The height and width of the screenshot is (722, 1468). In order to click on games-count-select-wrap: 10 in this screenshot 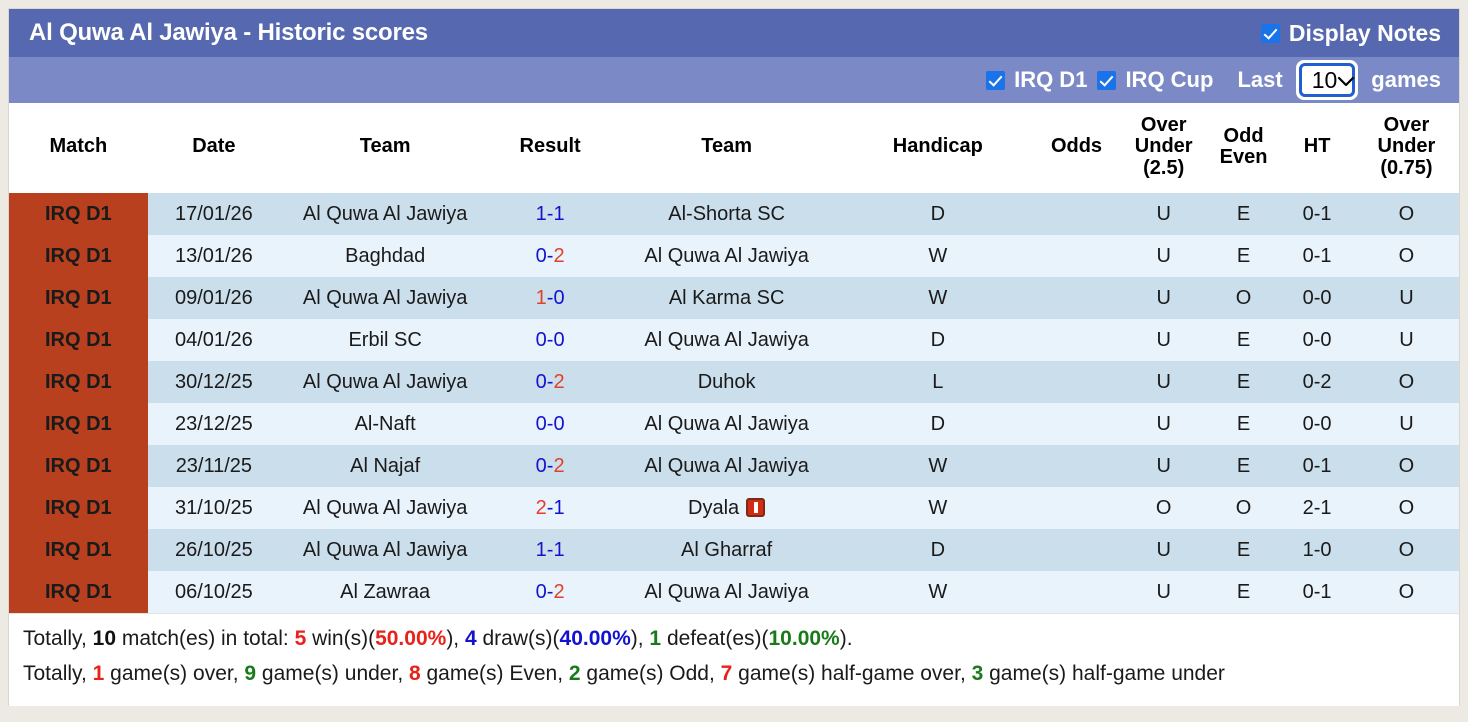, I will do `click(1327, 80)`.